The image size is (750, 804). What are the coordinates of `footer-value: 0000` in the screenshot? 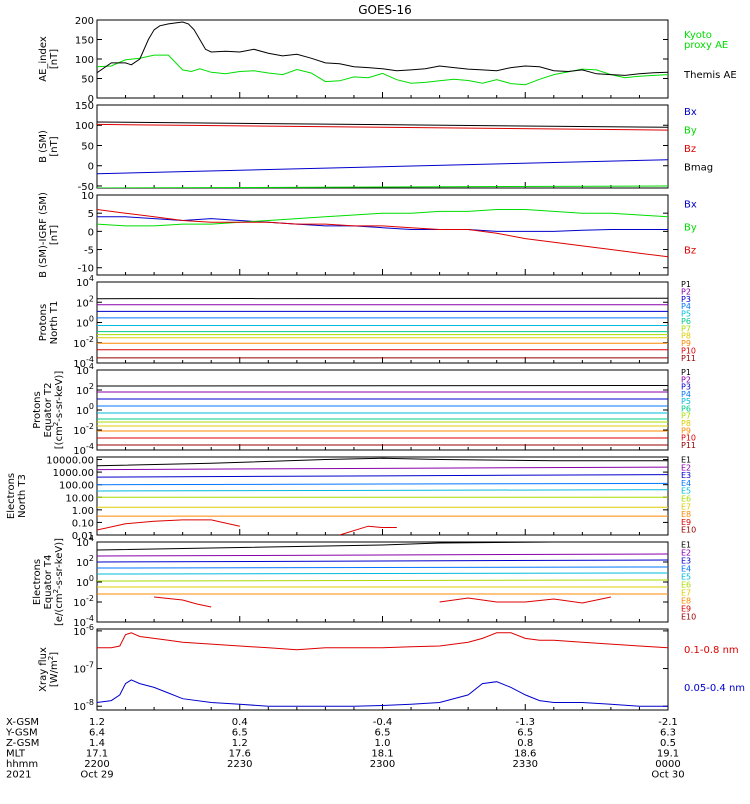 It's located at (667, 764).